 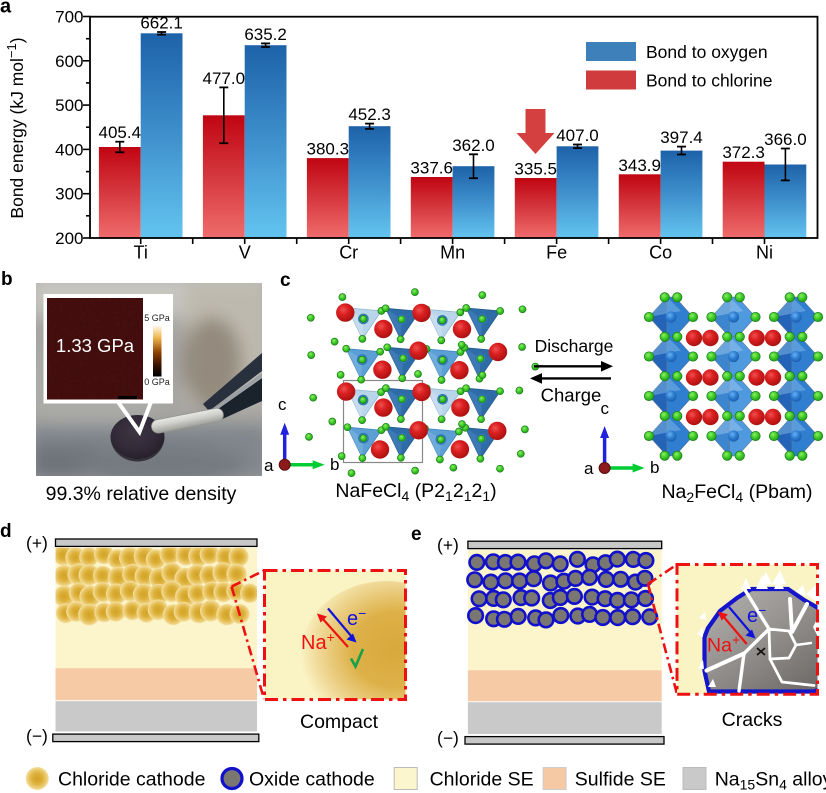 I want to click on svg-text: 5 GPa, so click(x=157, y=318).